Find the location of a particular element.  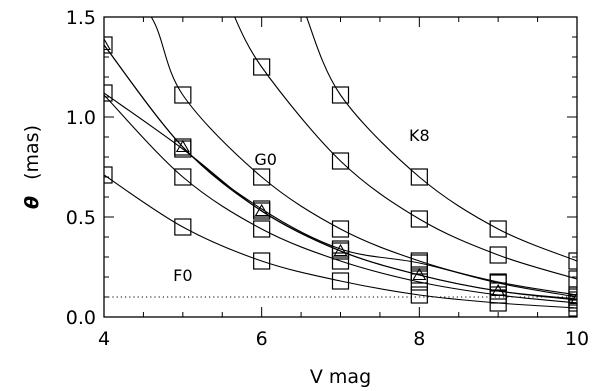

svg-text: θ (mas) is located at coordinates (32, 167).